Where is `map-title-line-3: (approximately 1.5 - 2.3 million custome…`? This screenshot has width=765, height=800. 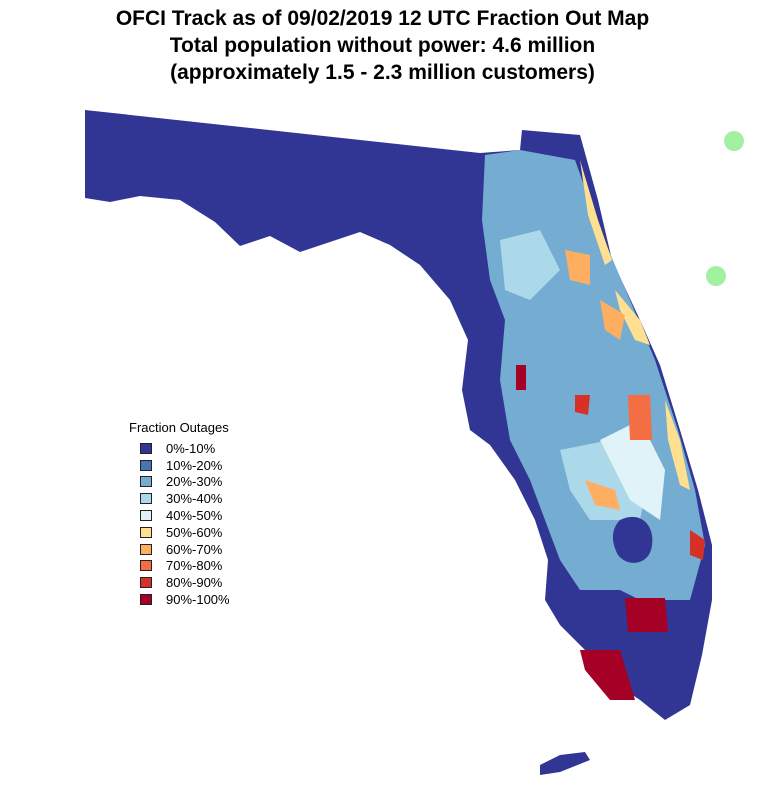
map-title-line-3: (approximately 1.5 - 2.3 million custome… is located at coordinates (382, 72).